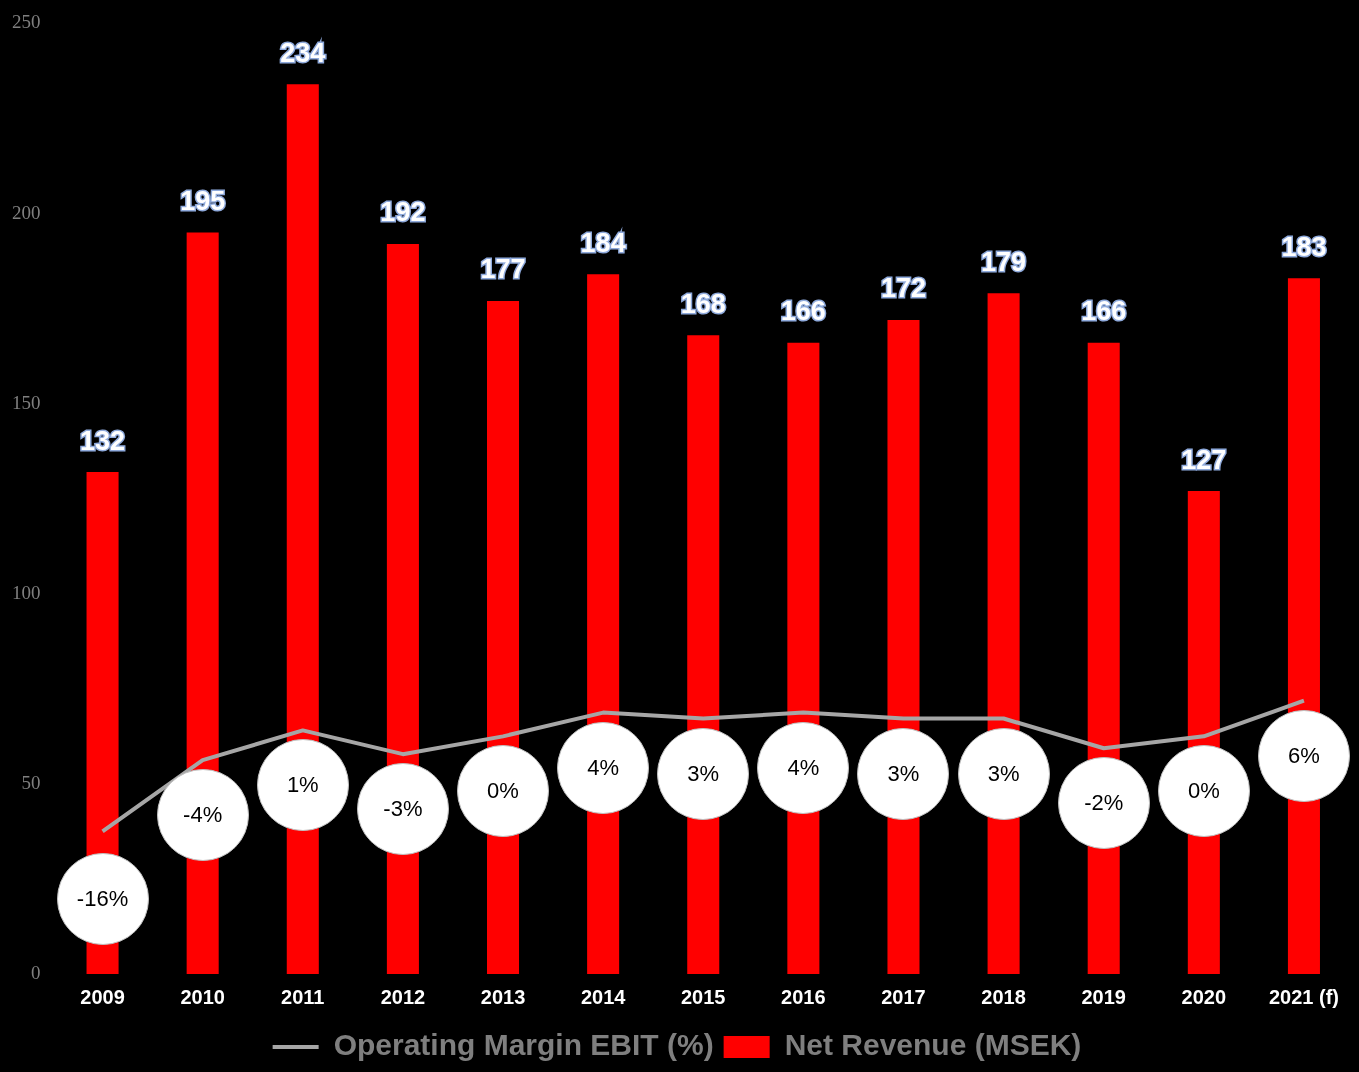 The height and width of the screenshot is (1072, 1359). I want to click on data-label: 132, so click(103, 440).